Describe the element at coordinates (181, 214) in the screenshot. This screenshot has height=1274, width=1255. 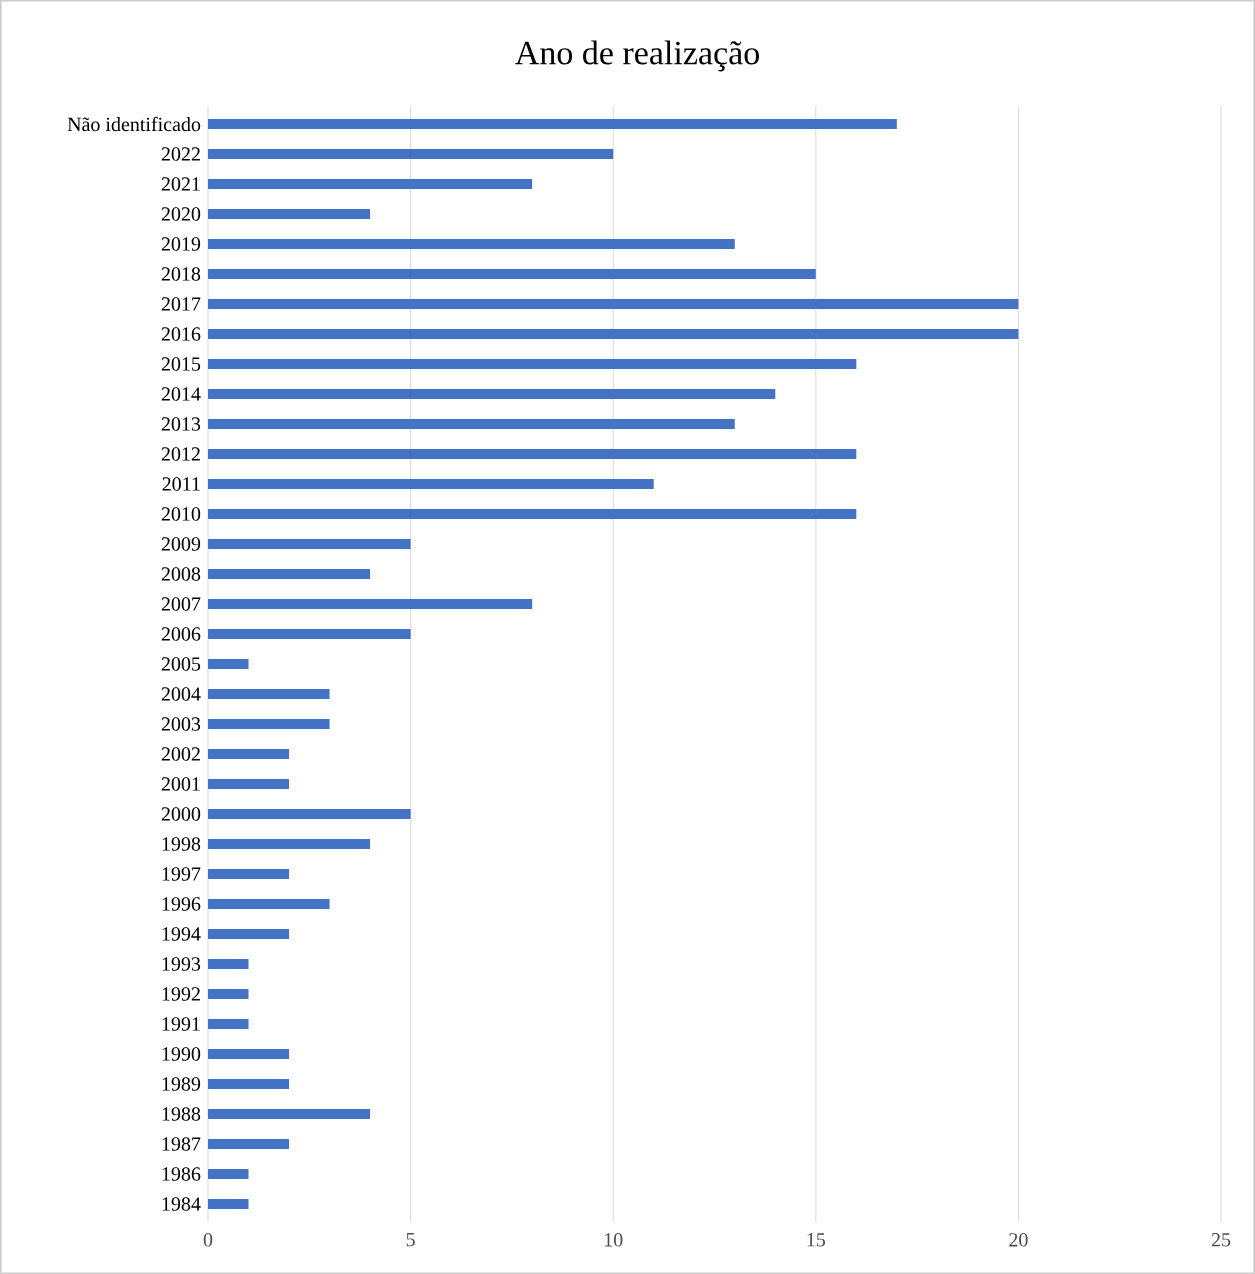
I see `y-tick-label: 2020` at that location.